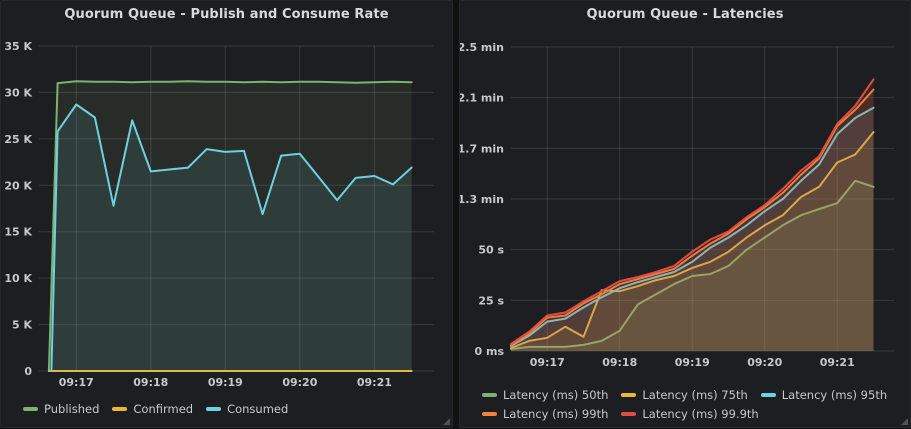 This screenshot has width=911, height=429. I want to click on legend-item-latency-99-9th: Latency (ms) 99.9th, so click(690, 414).